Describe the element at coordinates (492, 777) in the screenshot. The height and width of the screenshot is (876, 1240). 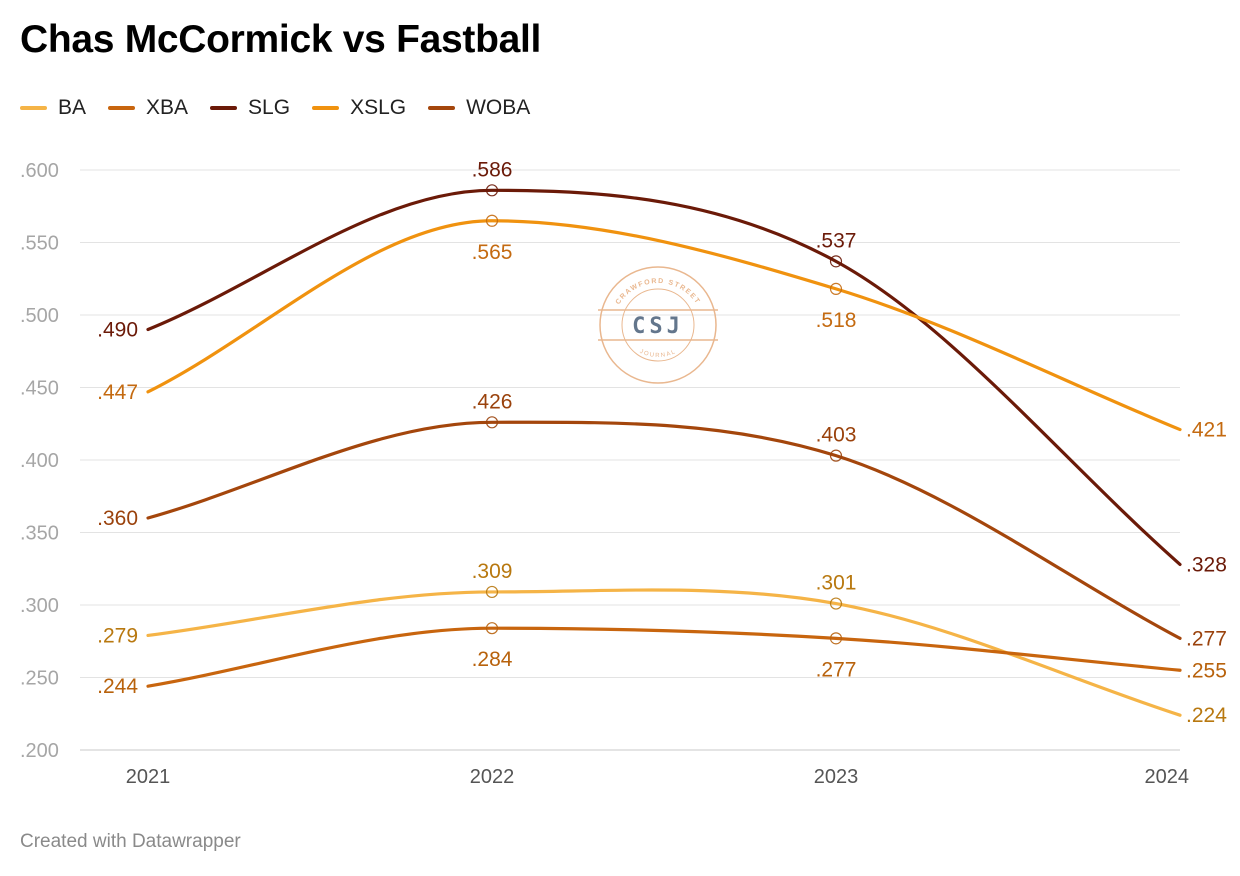
I see `x-tick-label: 2022` at that location.